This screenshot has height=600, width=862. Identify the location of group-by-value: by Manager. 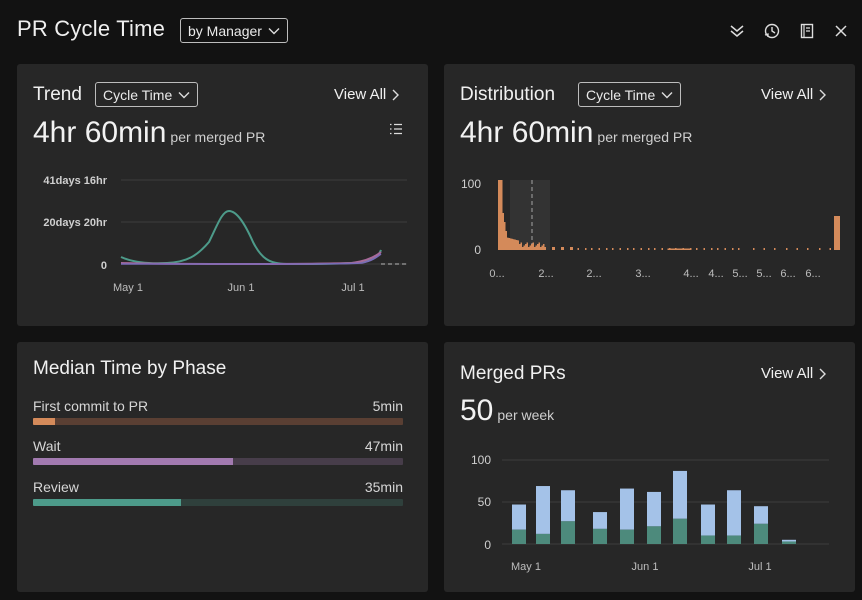
(225, 30).